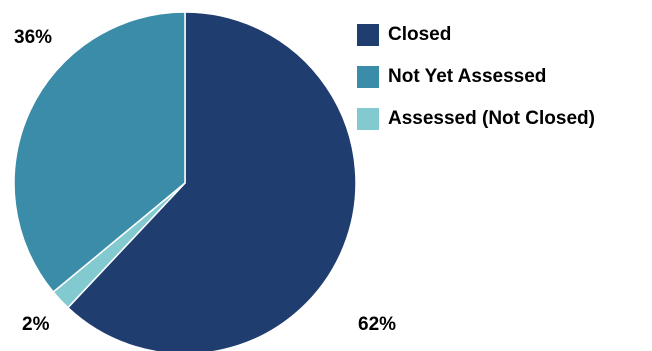 Image resolution: width=652 pixels, height=351 pixels. Describe the element at coordinates (368, 119) in the screenshot. I see `legend-swatch-assessed-not-closed` at that location.